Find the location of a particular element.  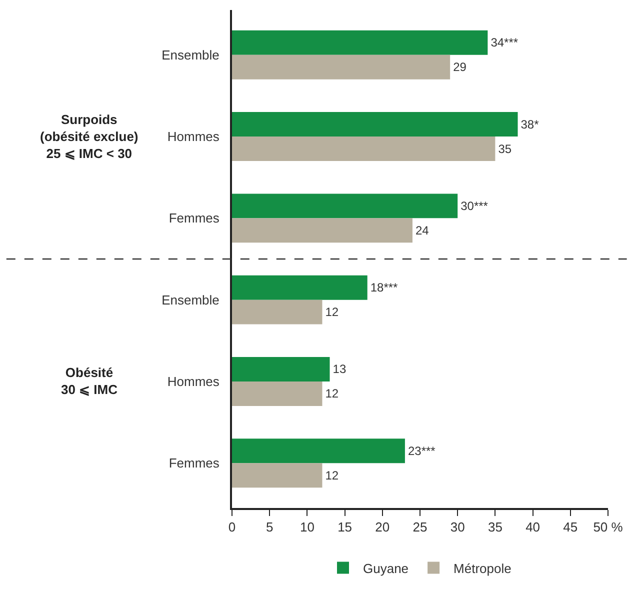

data-label: 38* is located at coordinates (530, 124).